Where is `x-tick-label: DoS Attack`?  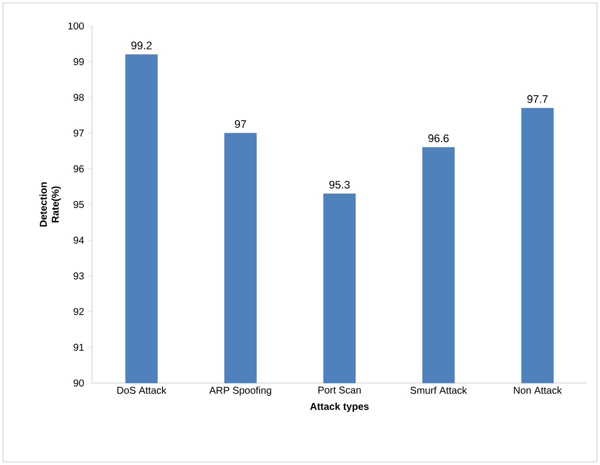
x-tick-label: DoS Attack is located at coordinates (141, 390).